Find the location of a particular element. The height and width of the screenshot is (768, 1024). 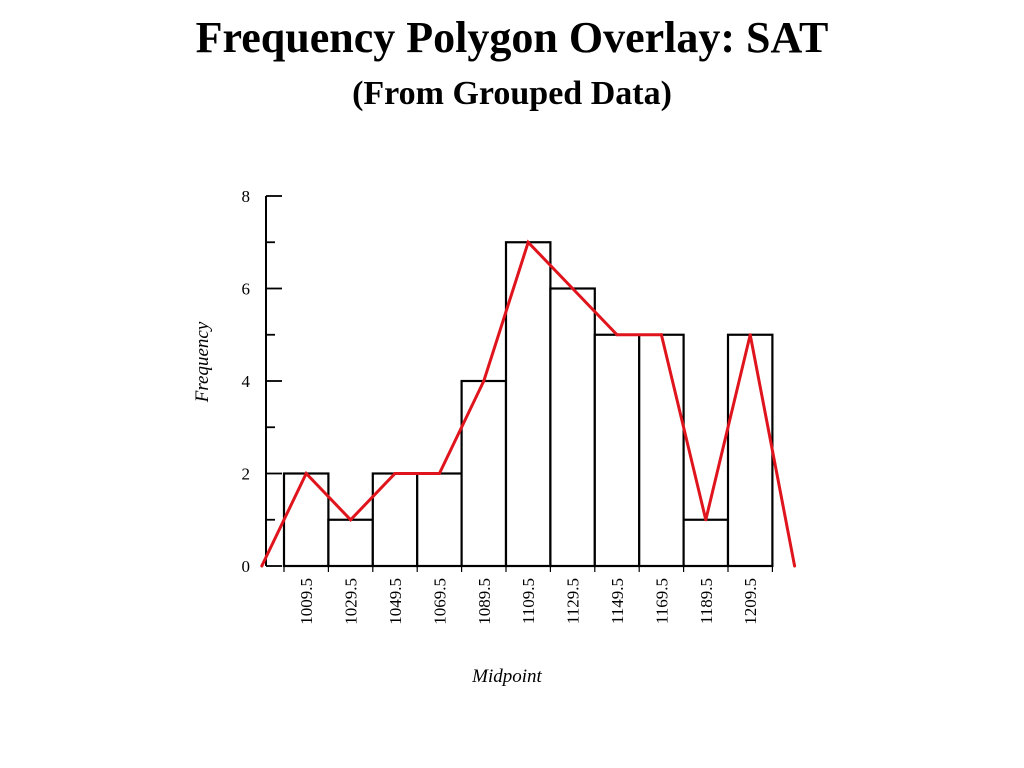

y-tick-label: 2 is located at coordinates (246, 474).